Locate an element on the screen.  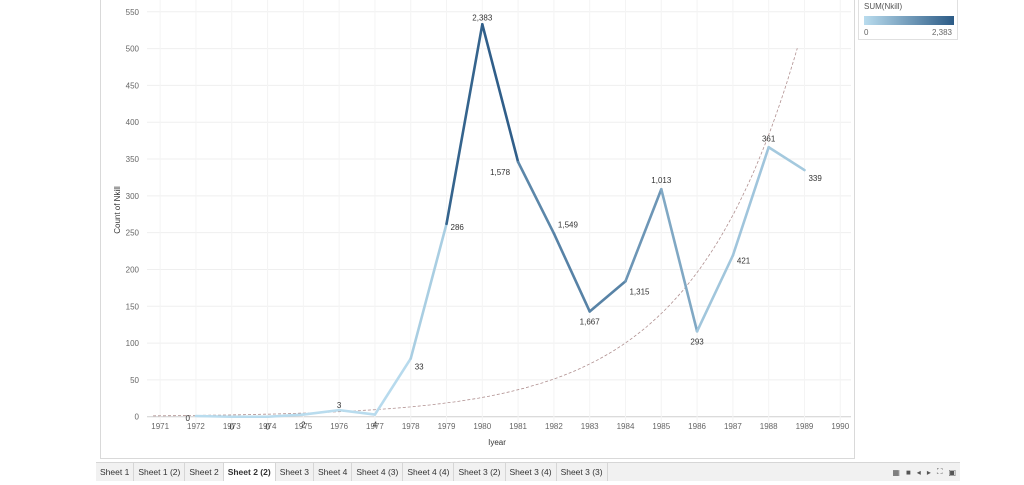
x-tick-label: 1986 is located at coordinates (697, 426).